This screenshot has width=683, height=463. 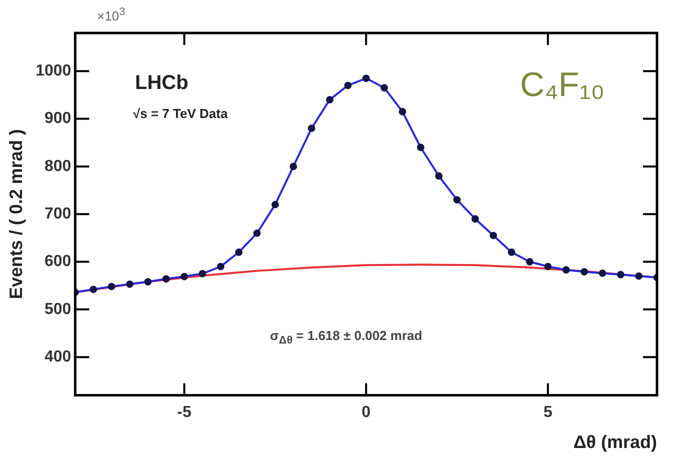 What do you see at coordinates (54, 71) in the screenshot?
I see `y-tick-label: 1000` at bounding box center [54, 71].